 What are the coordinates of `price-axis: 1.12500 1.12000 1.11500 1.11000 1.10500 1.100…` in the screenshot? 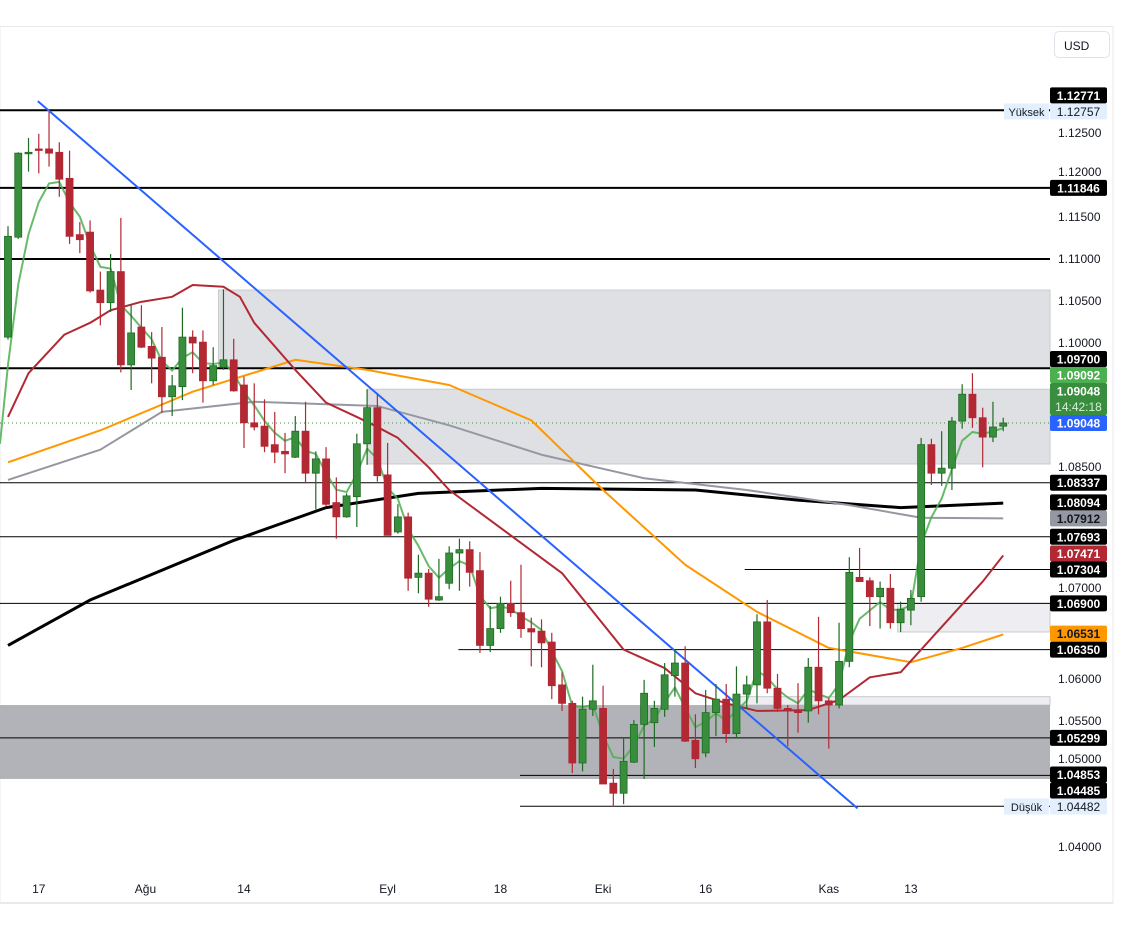 It's located at (1055, 470).